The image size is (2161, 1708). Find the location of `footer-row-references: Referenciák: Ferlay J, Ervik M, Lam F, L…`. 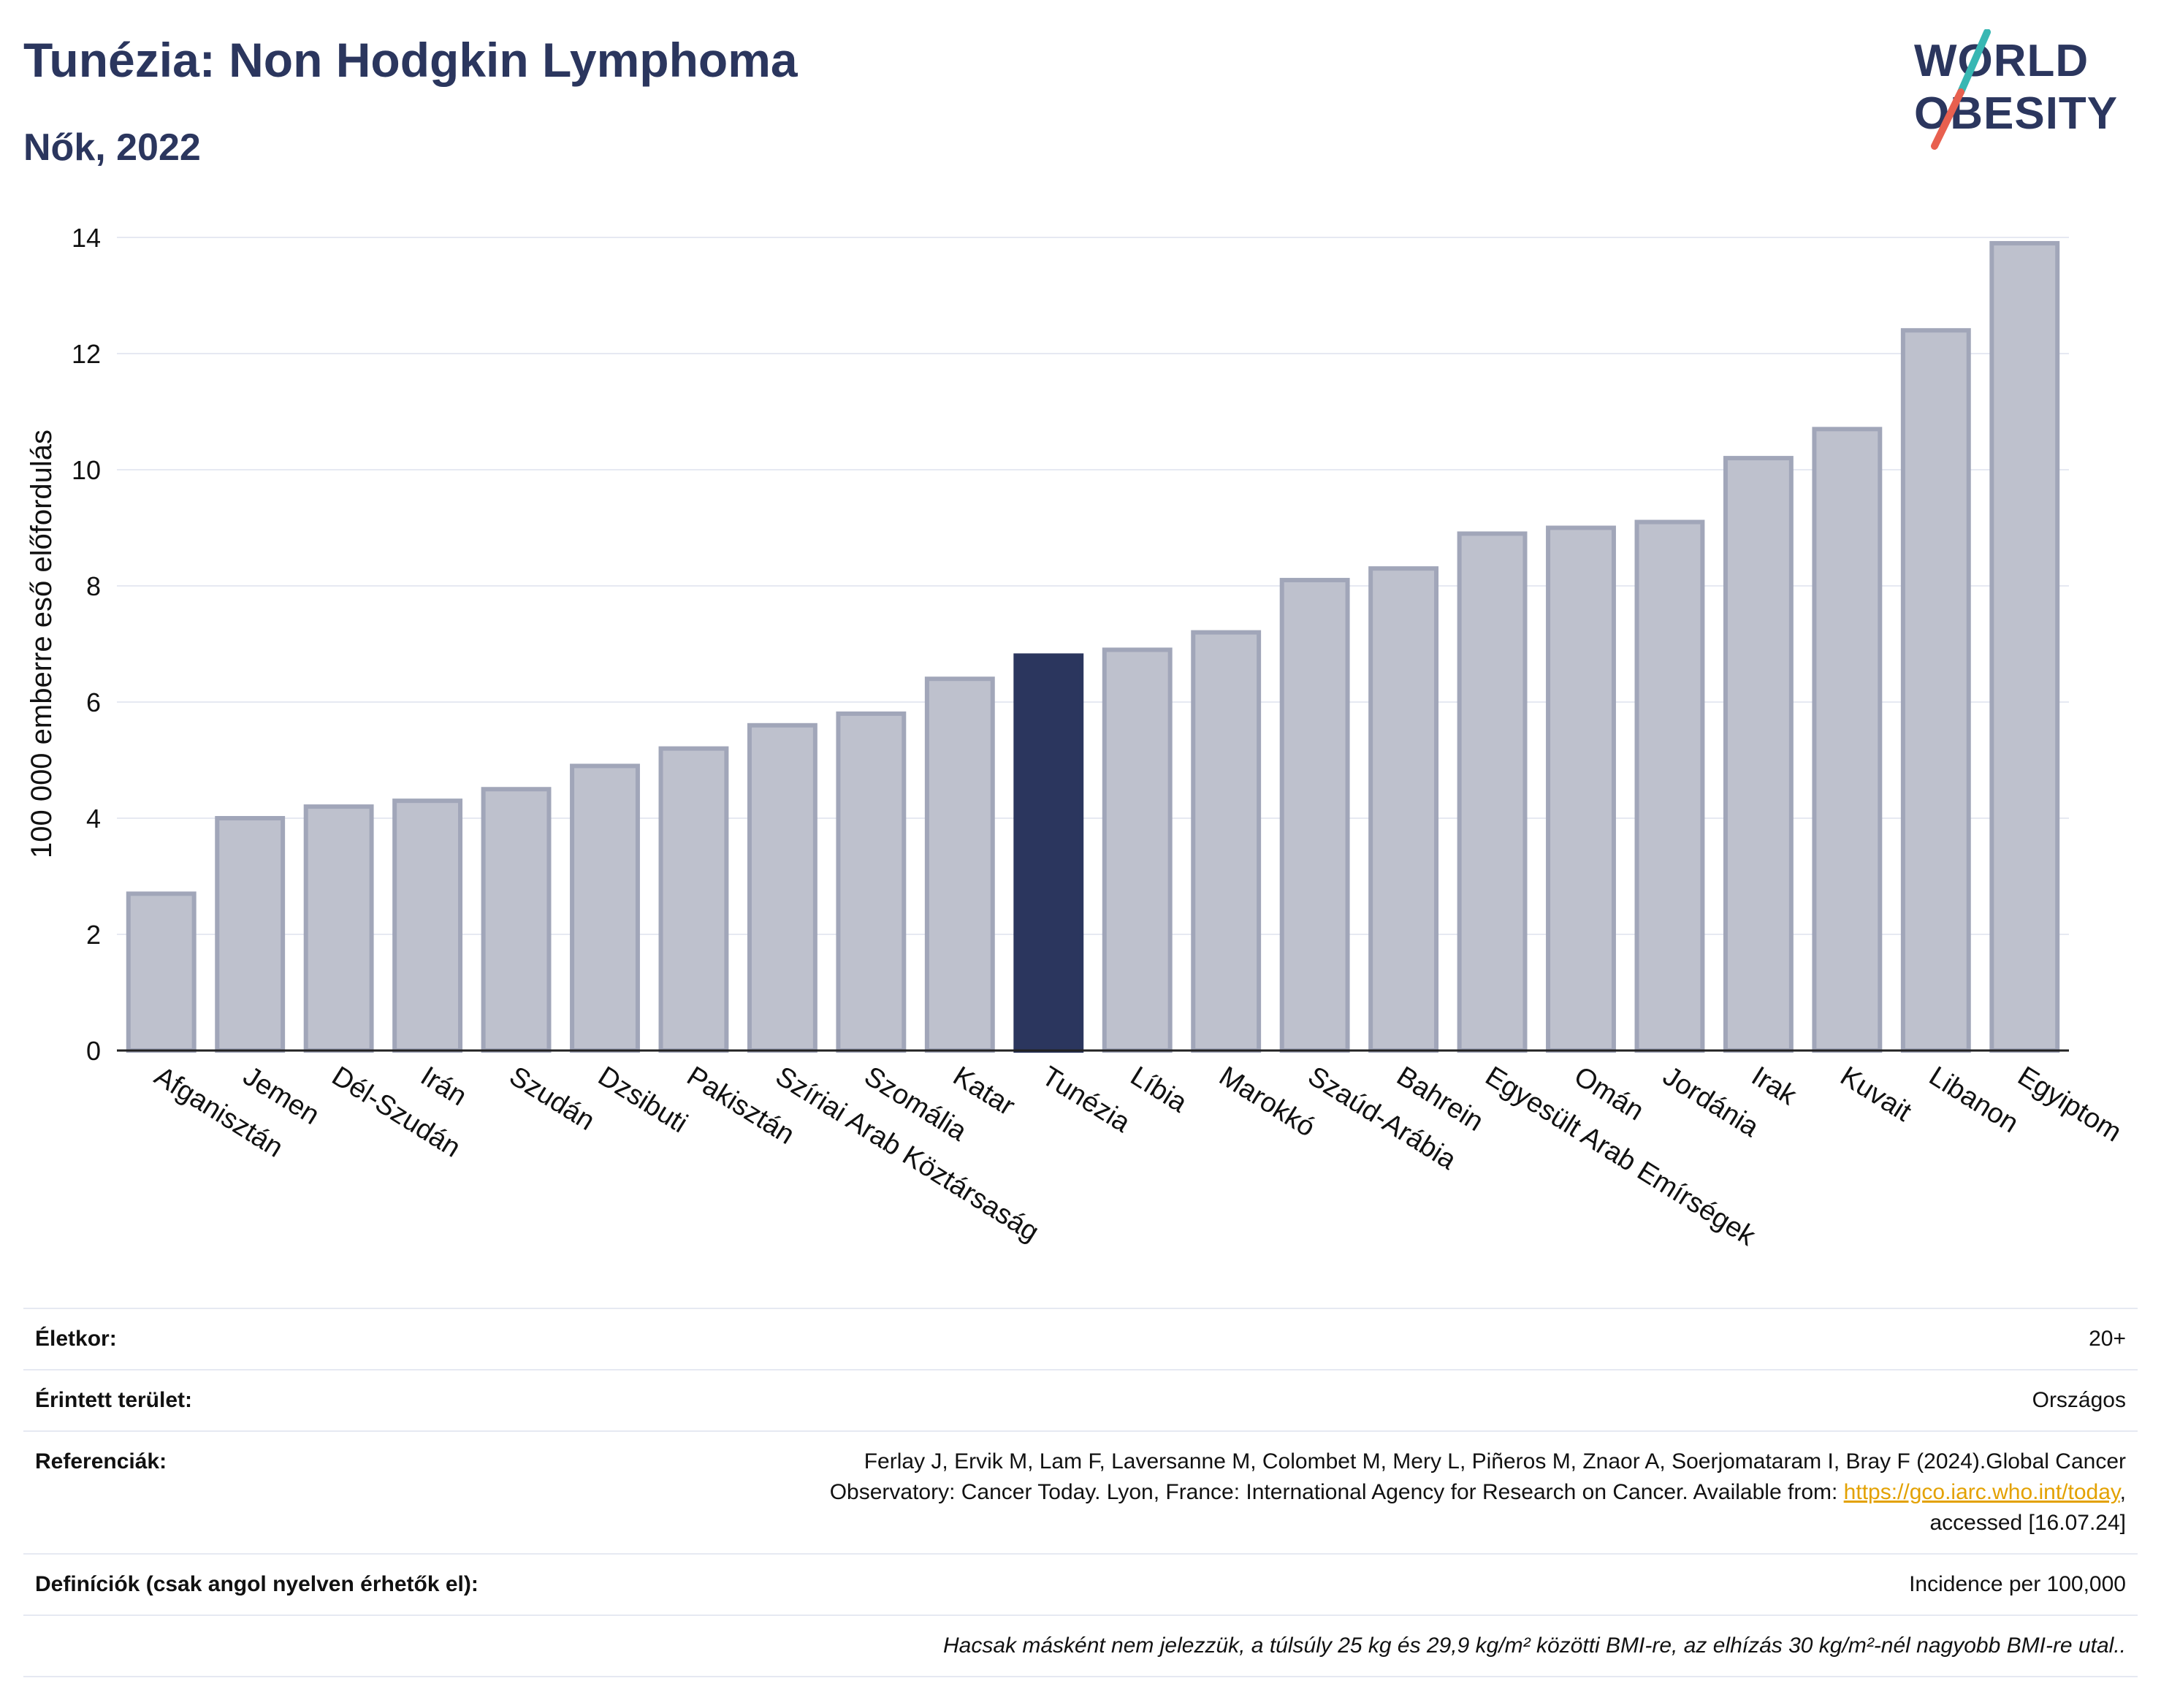

footer-row-references: Referenciák: Ferlay J, Ervik M, Lam F, L… is located at coordinates (1080, 1491).